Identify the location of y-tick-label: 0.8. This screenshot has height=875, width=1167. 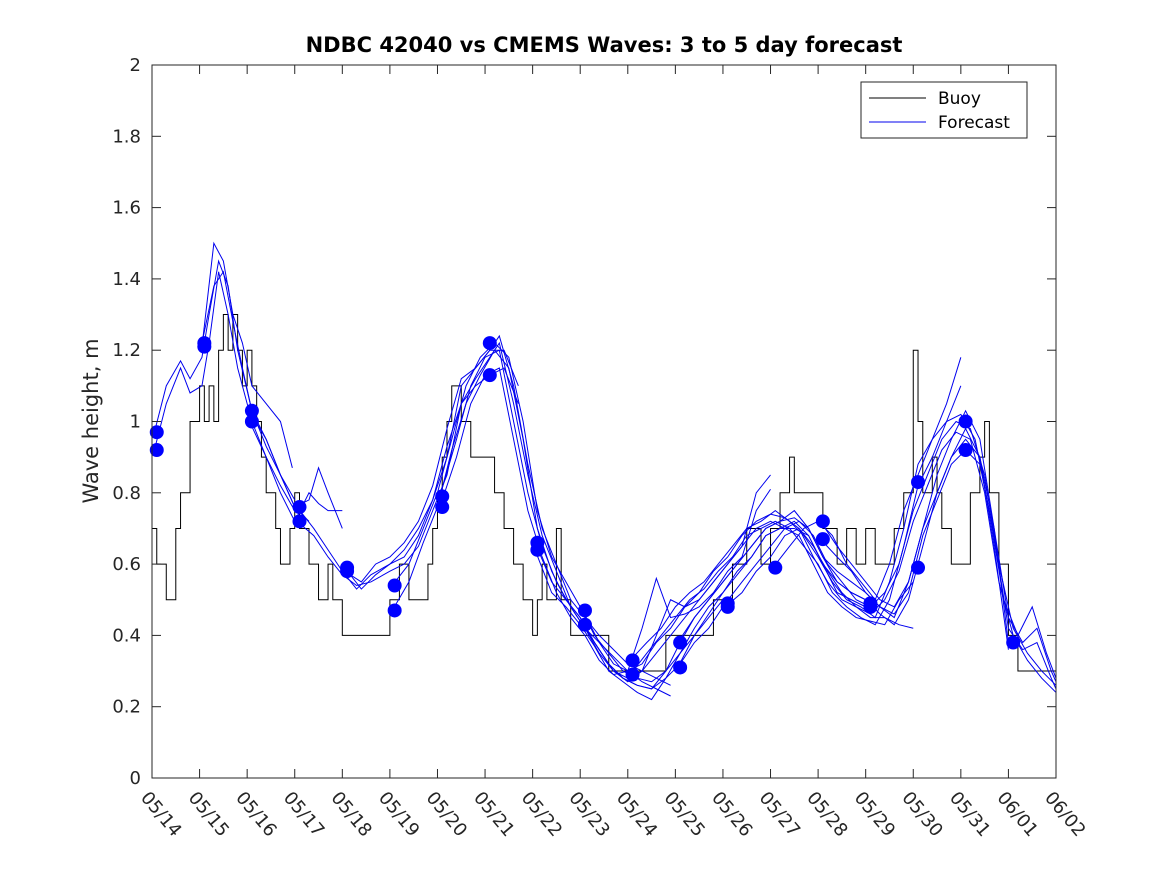
(126, 493).